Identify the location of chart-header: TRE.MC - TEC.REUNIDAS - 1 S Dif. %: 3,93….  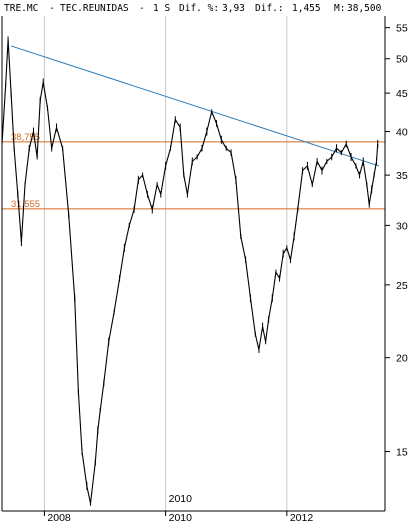
(193, 8).